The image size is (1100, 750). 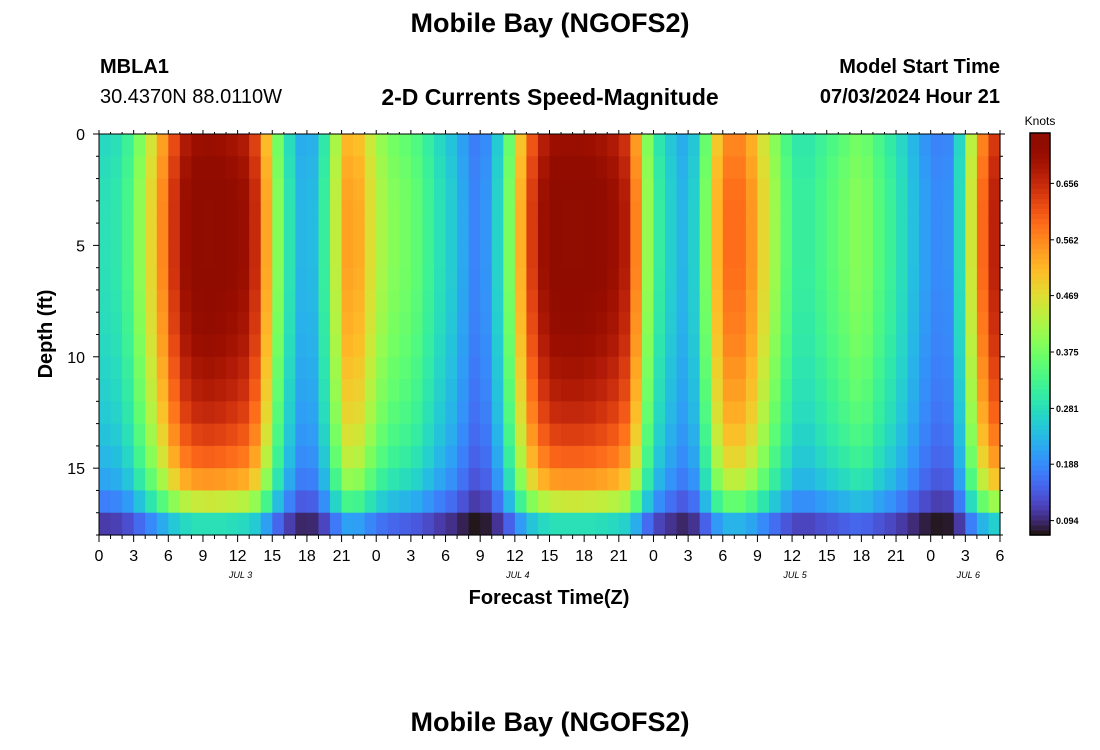 What do you see at coordinates (757, 556) in the screenshot?
I see `x-tick-label: 9` at bounding box center [757, 556].